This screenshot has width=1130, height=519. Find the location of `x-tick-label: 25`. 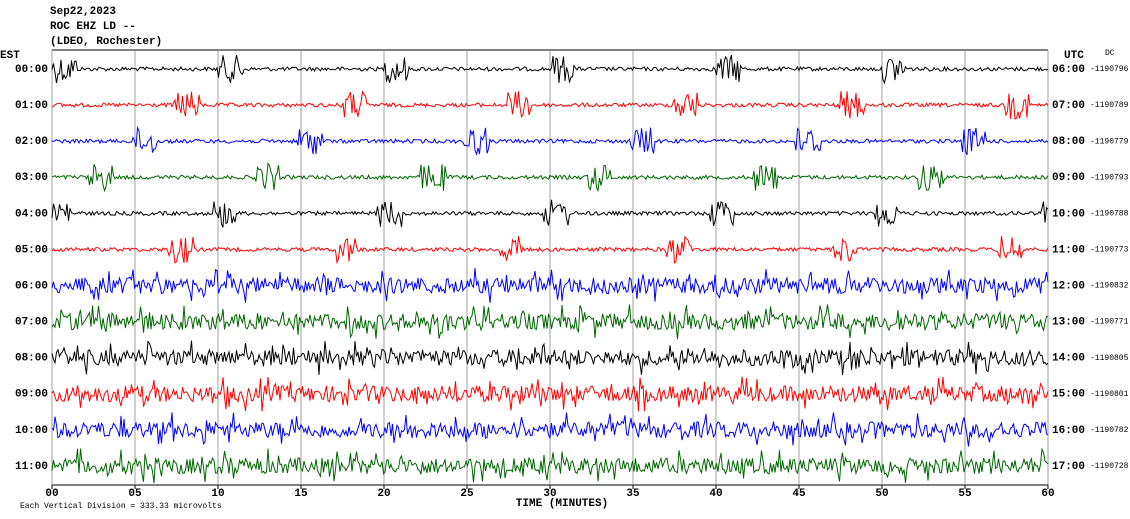

x-tick-label: 25 is located at coordinates (467, 494).